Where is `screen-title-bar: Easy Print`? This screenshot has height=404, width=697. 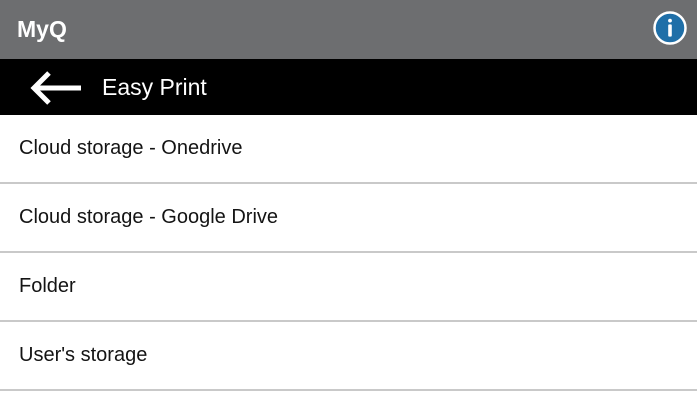 screen-title-bar: Easy Print is located at coordinates (348, 87).